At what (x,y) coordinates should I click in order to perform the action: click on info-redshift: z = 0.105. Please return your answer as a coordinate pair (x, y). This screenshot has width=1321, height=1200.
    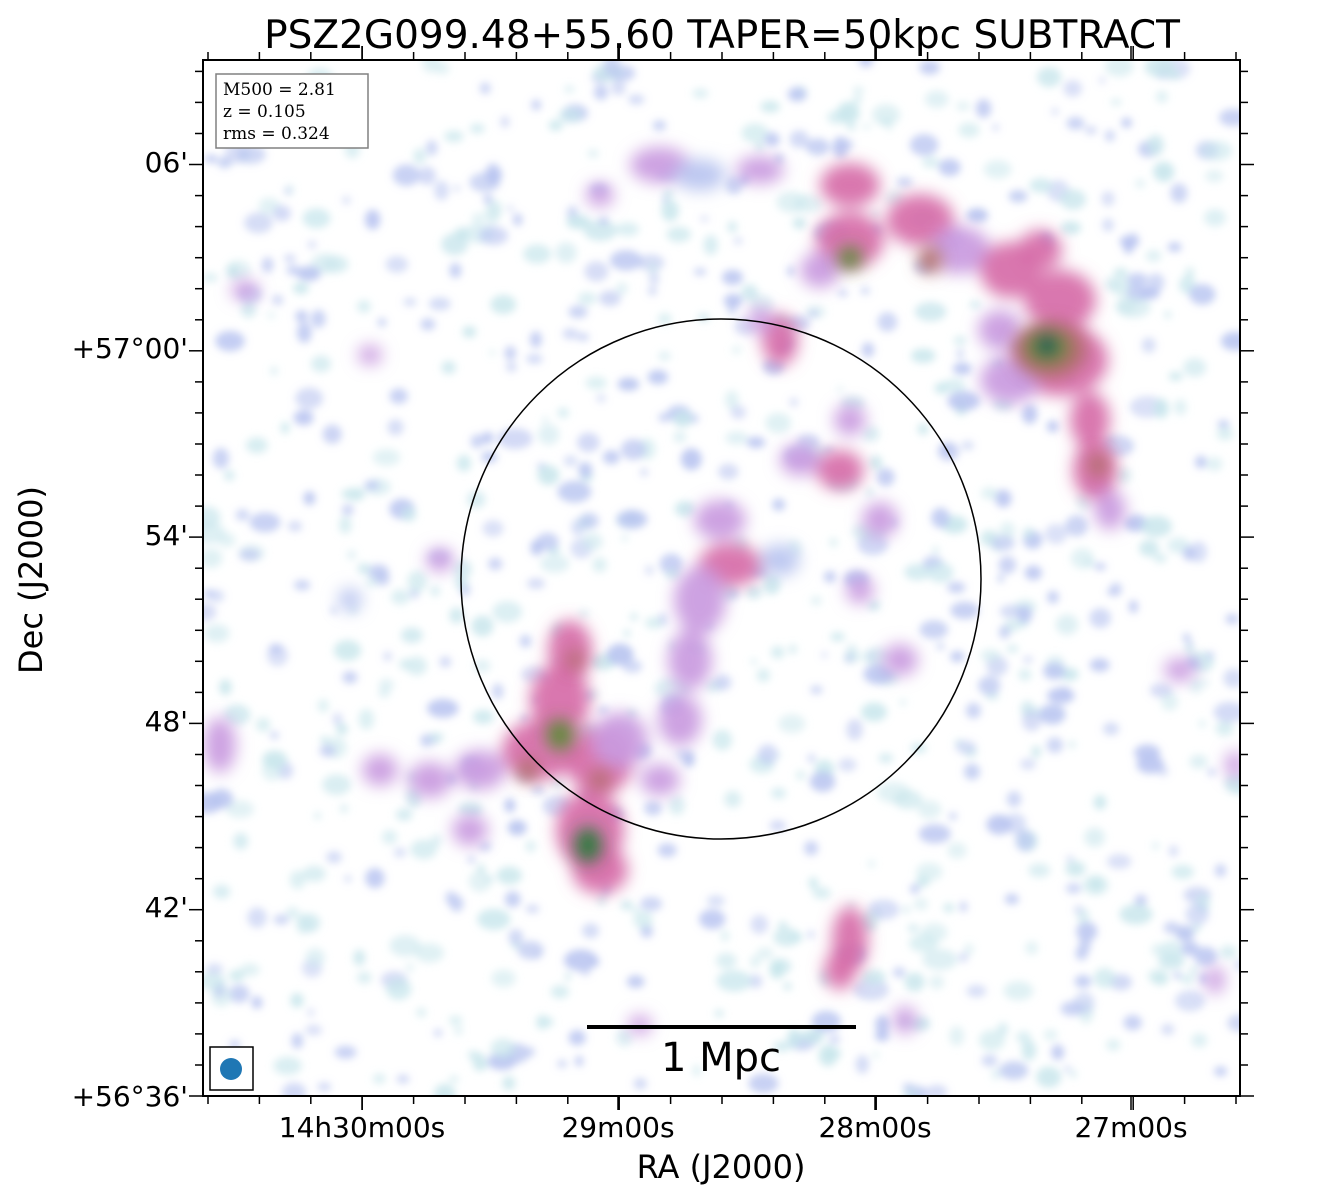
    Looking at the image, I should click on (264, 112).